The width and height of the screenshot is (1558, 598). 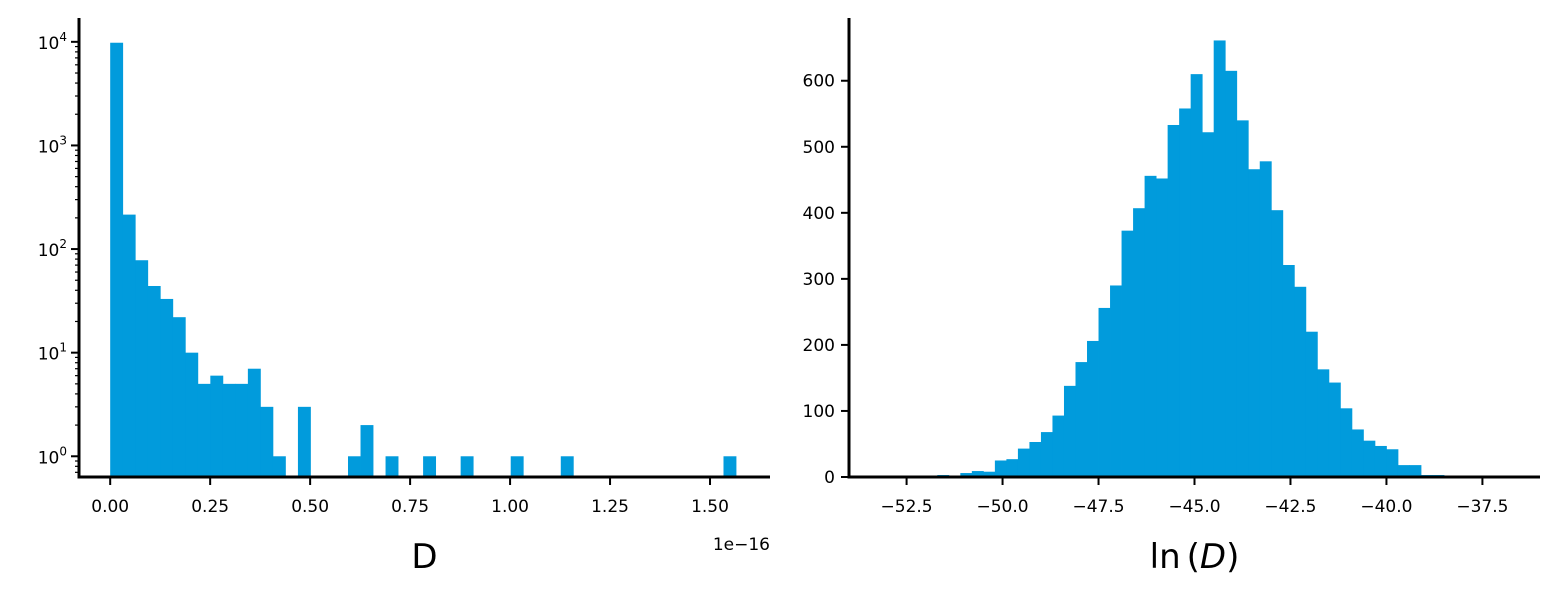 I want to click on right-x-tick-label: −52.5, so click(x=907, y=507).